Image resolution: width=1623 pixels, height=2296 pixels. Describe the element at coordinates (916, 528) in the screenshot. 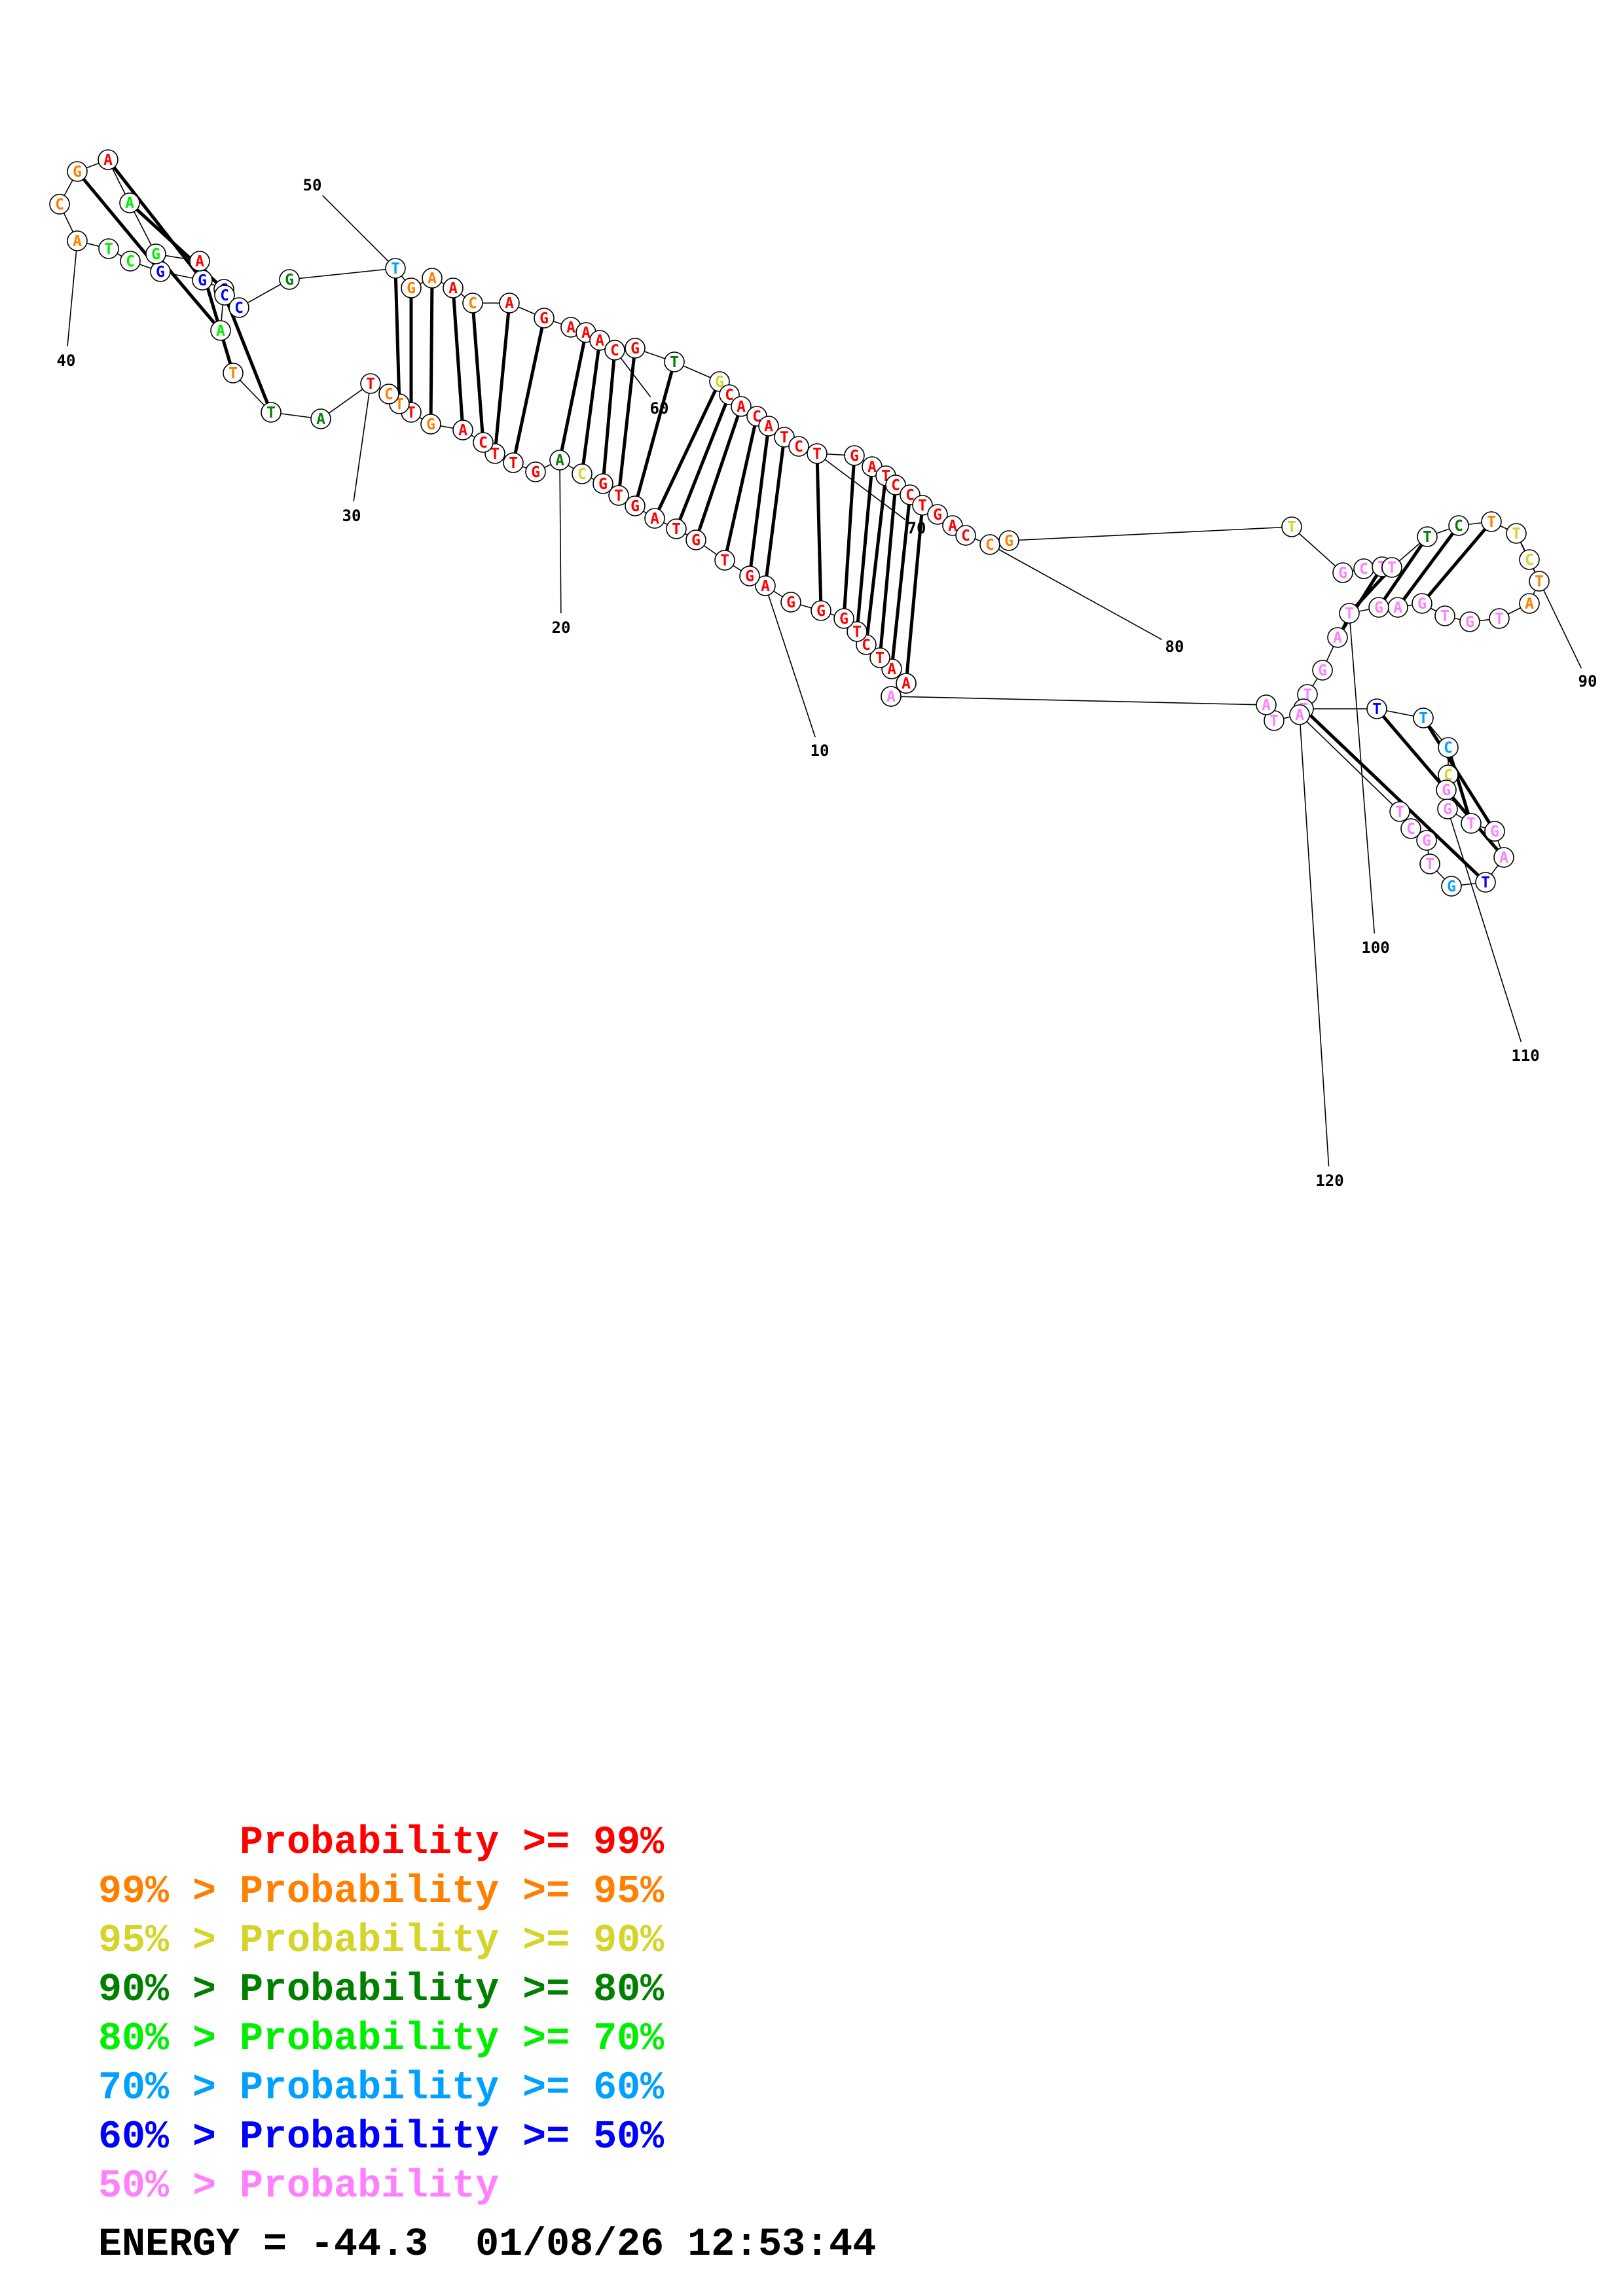

I see `index-label: 70` at that location.